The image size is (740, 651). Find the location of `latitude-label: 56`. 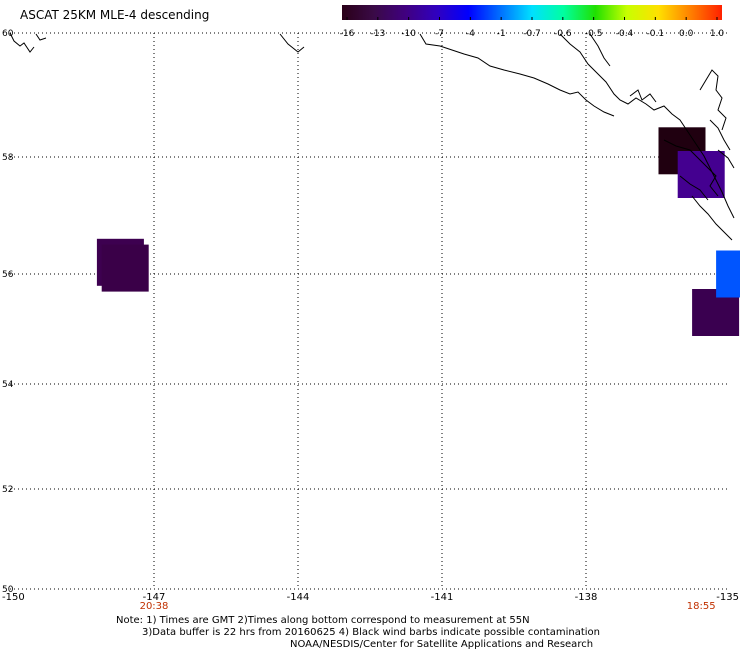

latitude-label: 56 is located at coordinates (8, 275).